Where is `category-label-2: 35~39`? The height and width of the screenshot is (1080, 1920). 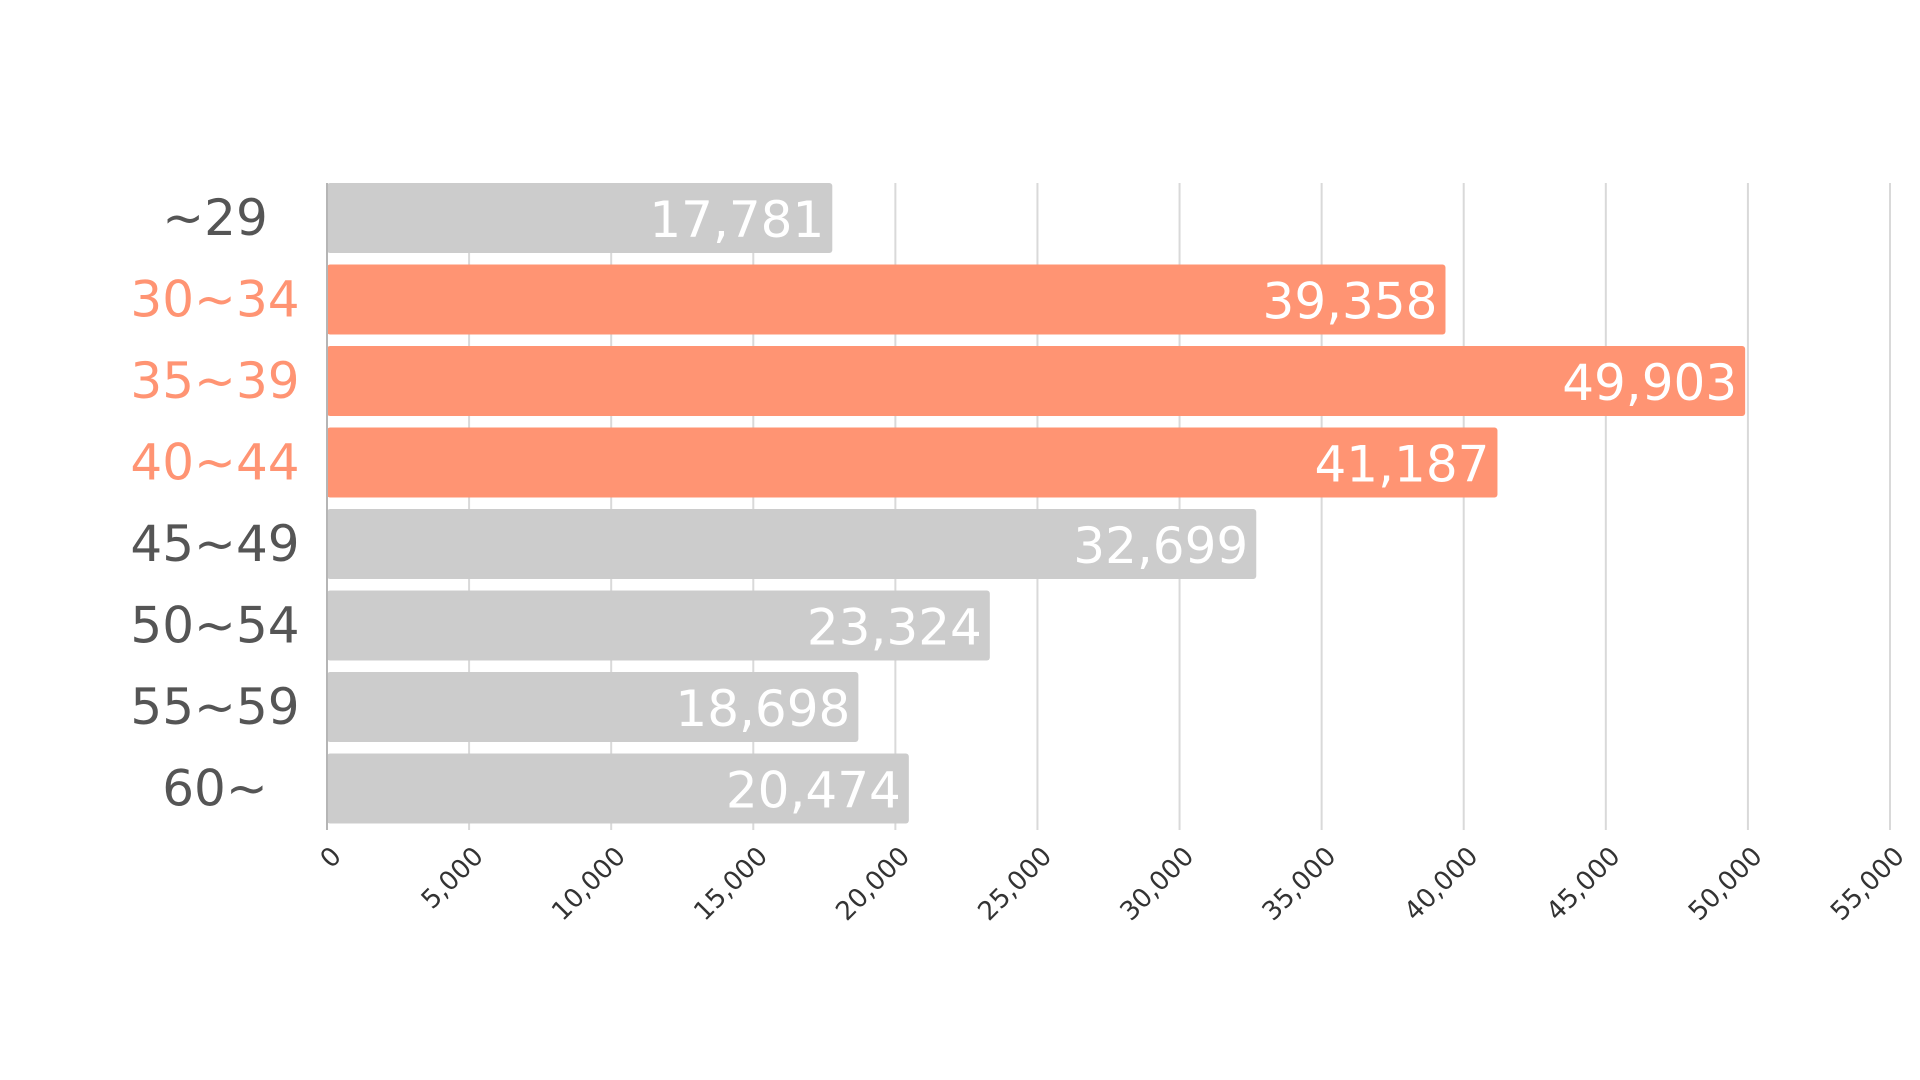
category-label-2: 35~39 is located at coordinates (214, 381).